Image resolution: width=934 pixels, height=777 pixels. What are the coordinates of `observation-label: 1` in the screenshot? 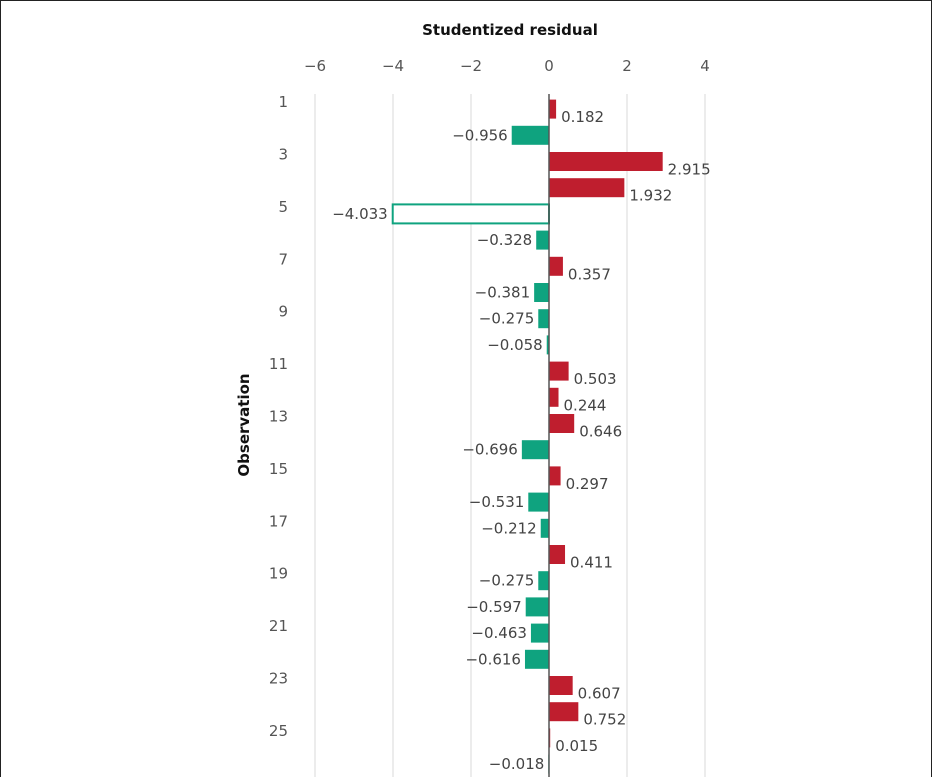 It's located at (283, 102).